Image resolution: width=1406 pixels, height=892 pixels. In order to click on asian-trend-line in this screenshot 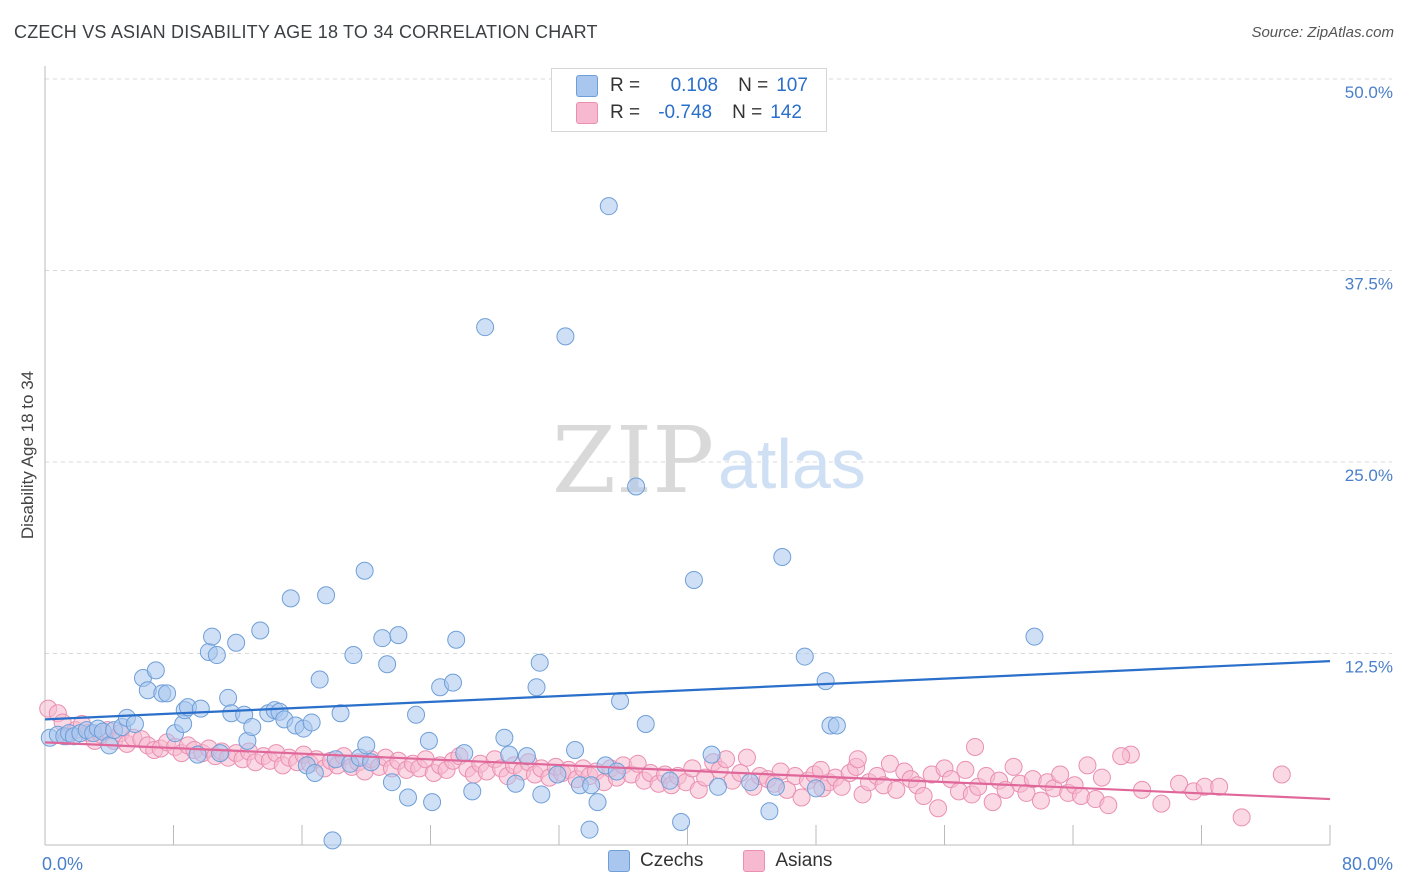, I will do `click(687, 771)`.